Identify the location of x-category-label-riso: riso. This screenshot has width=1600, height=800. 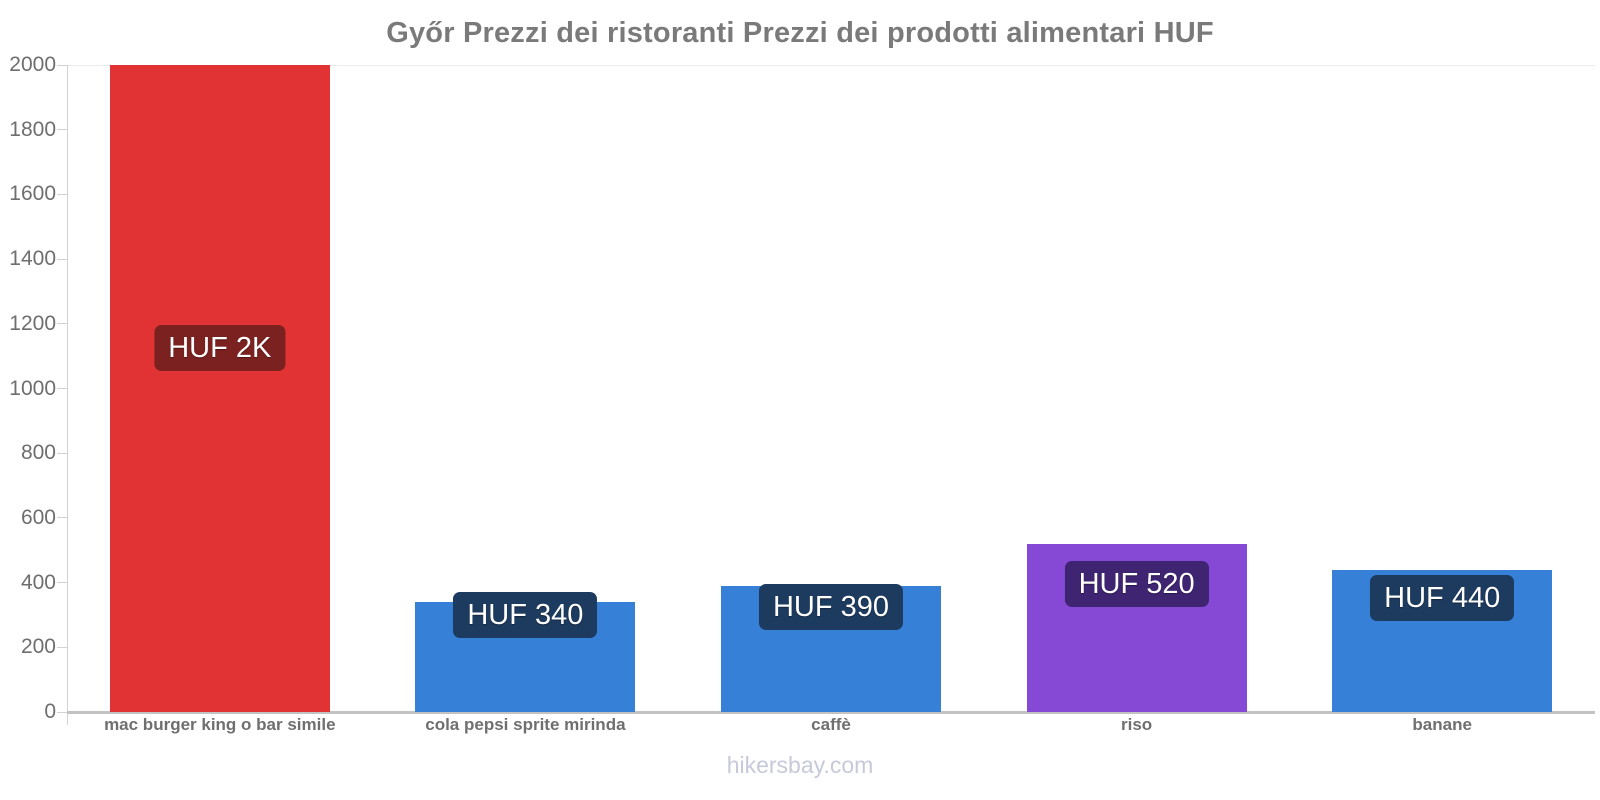
(1137, 724).